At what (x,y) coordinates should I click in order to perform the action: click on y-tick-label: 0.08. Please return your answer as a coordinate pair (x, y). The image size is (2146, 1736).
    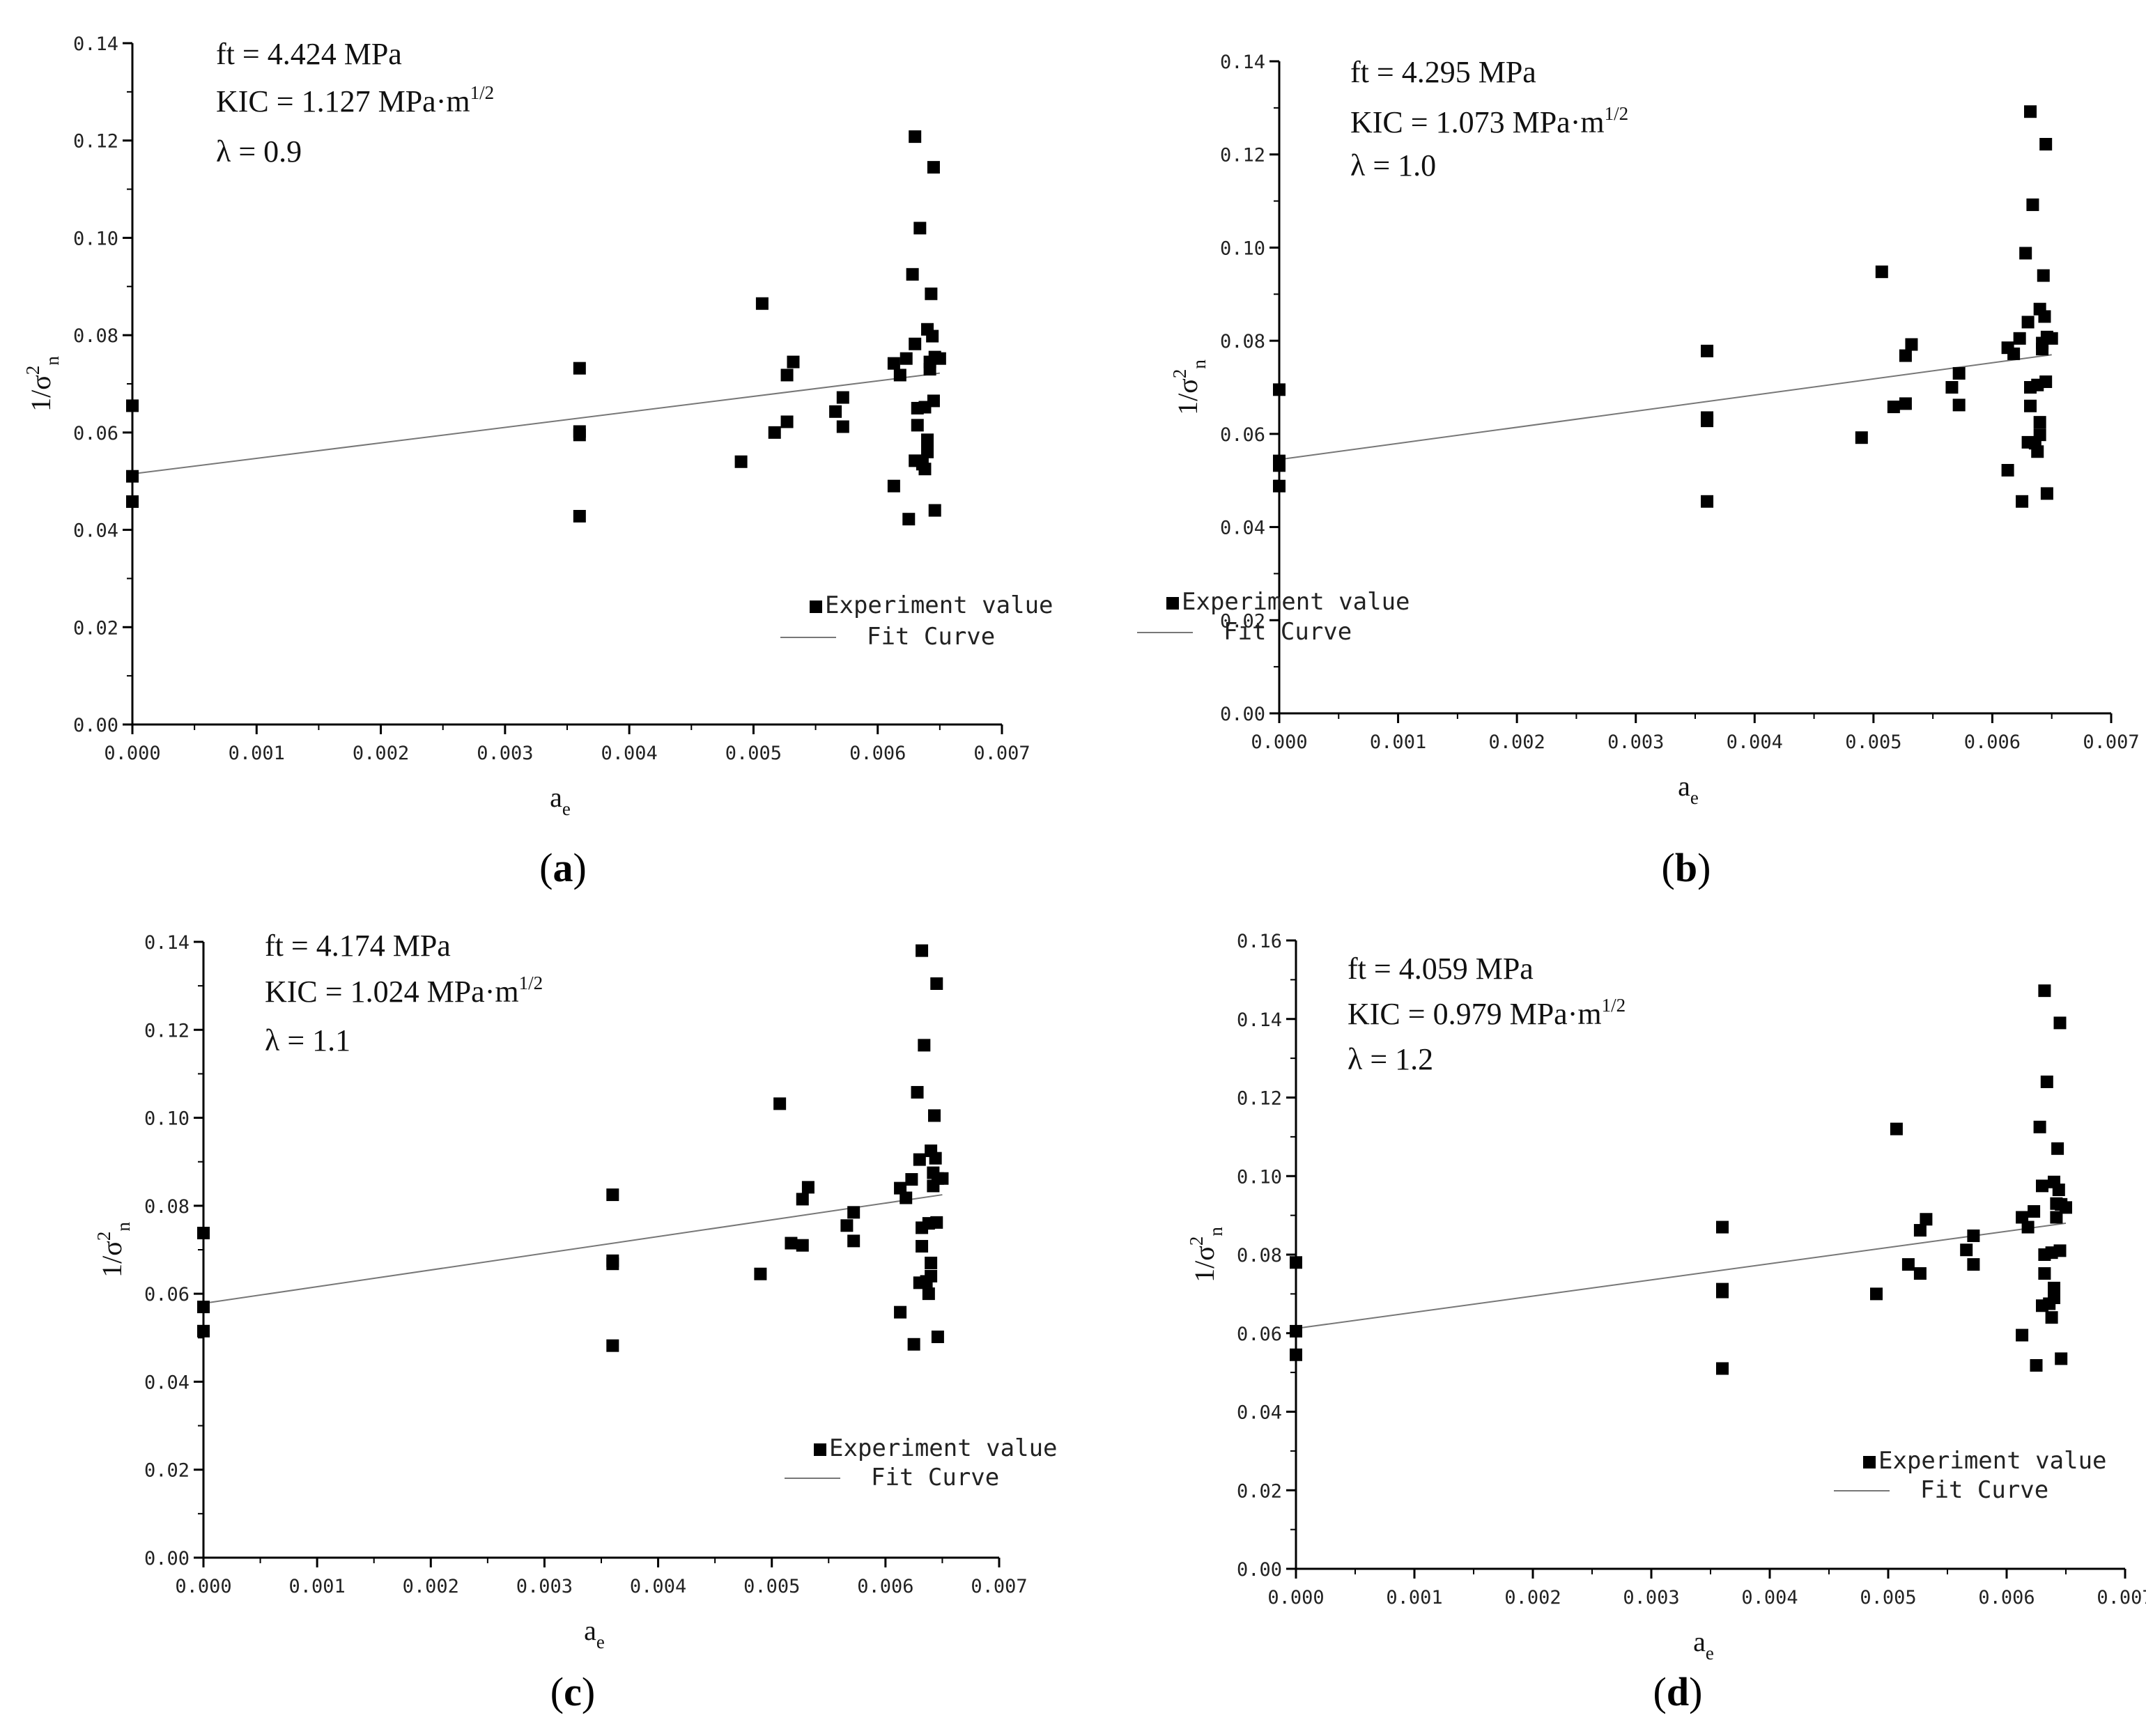
    Looking at the image, I should click on (95, 336).